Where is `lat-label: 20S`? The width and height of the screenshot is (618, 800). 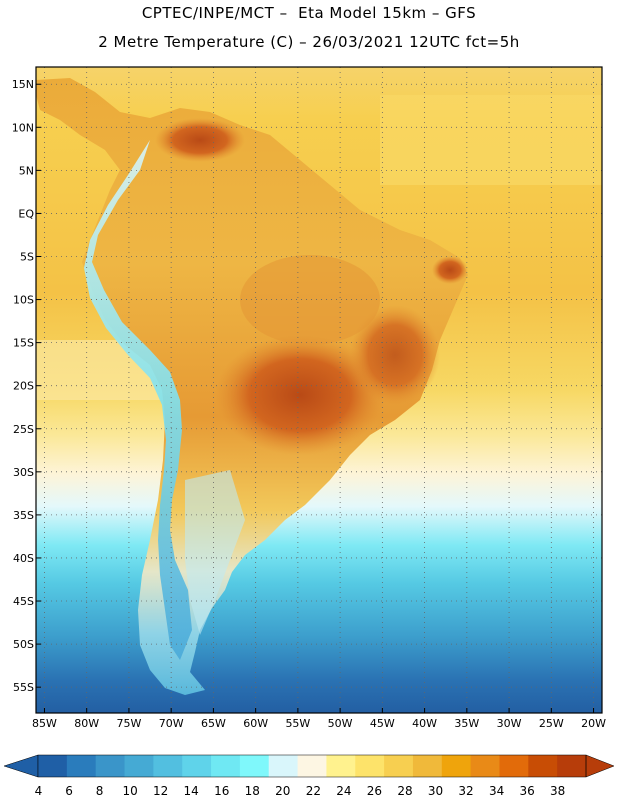
lat-label: 20S is located at coordinates (23, 386).